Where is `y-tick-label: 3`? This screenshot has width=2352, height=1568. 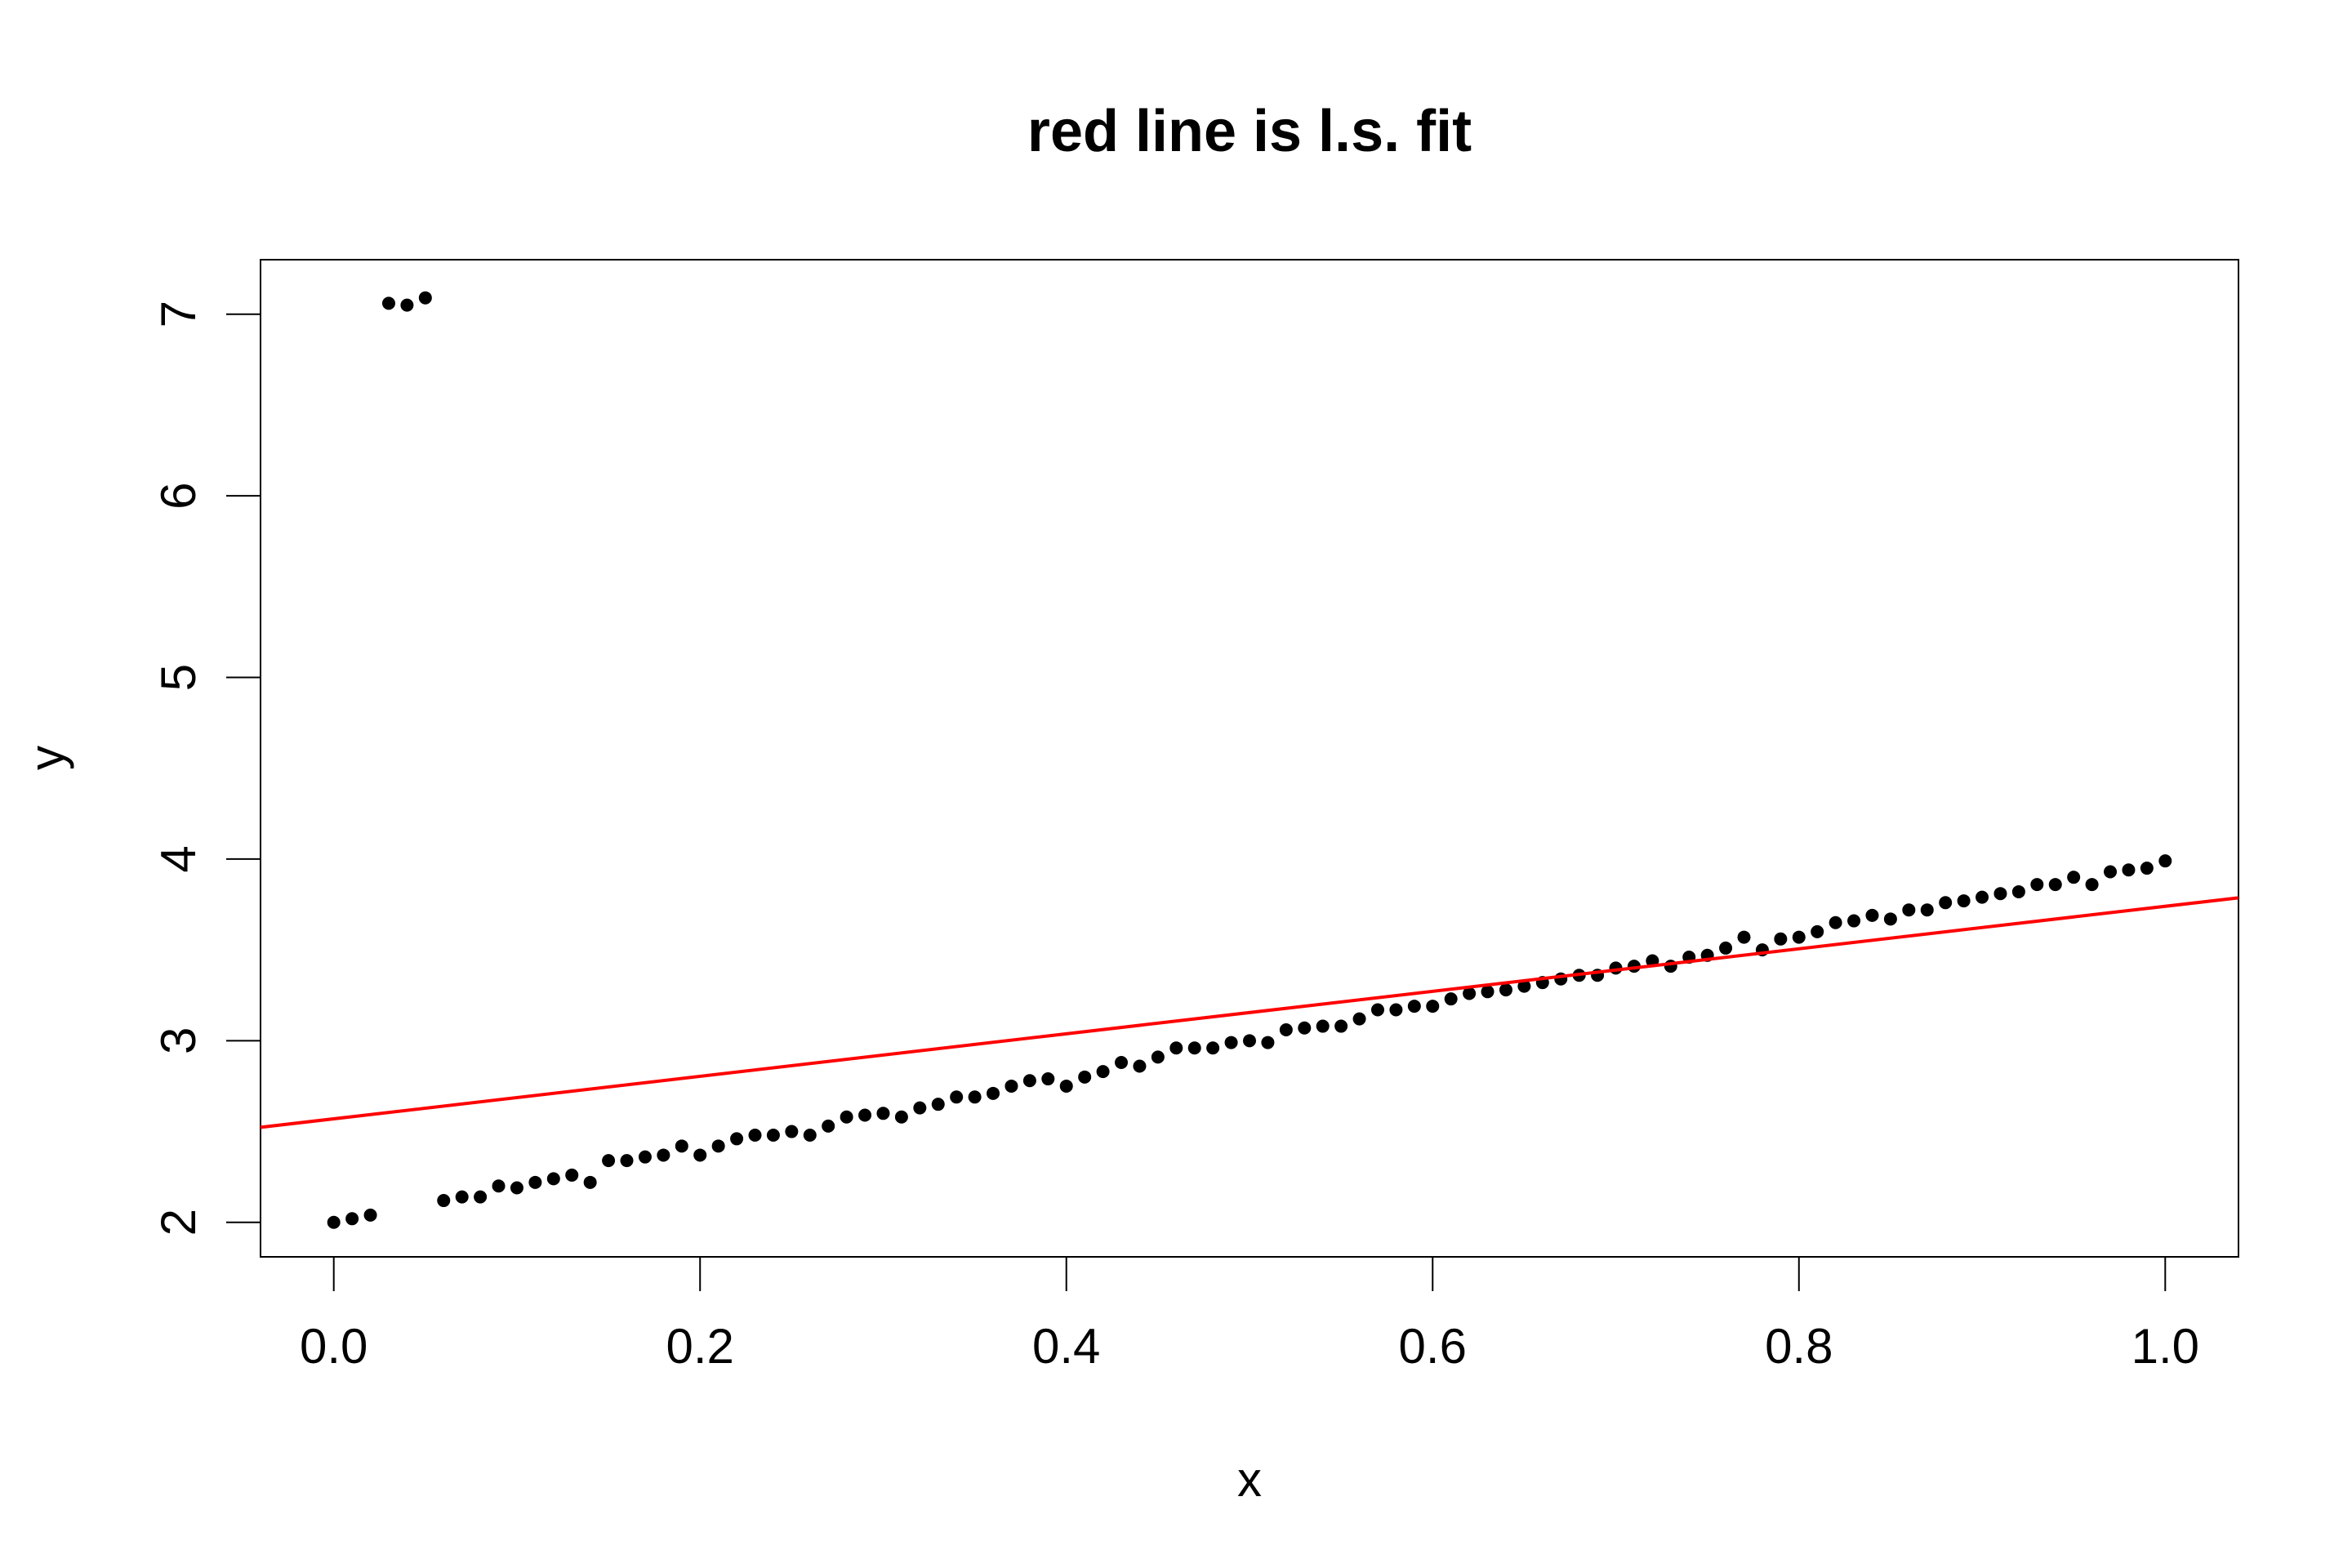
y-tick-label: 3 is located at coordinates (178, 1040).